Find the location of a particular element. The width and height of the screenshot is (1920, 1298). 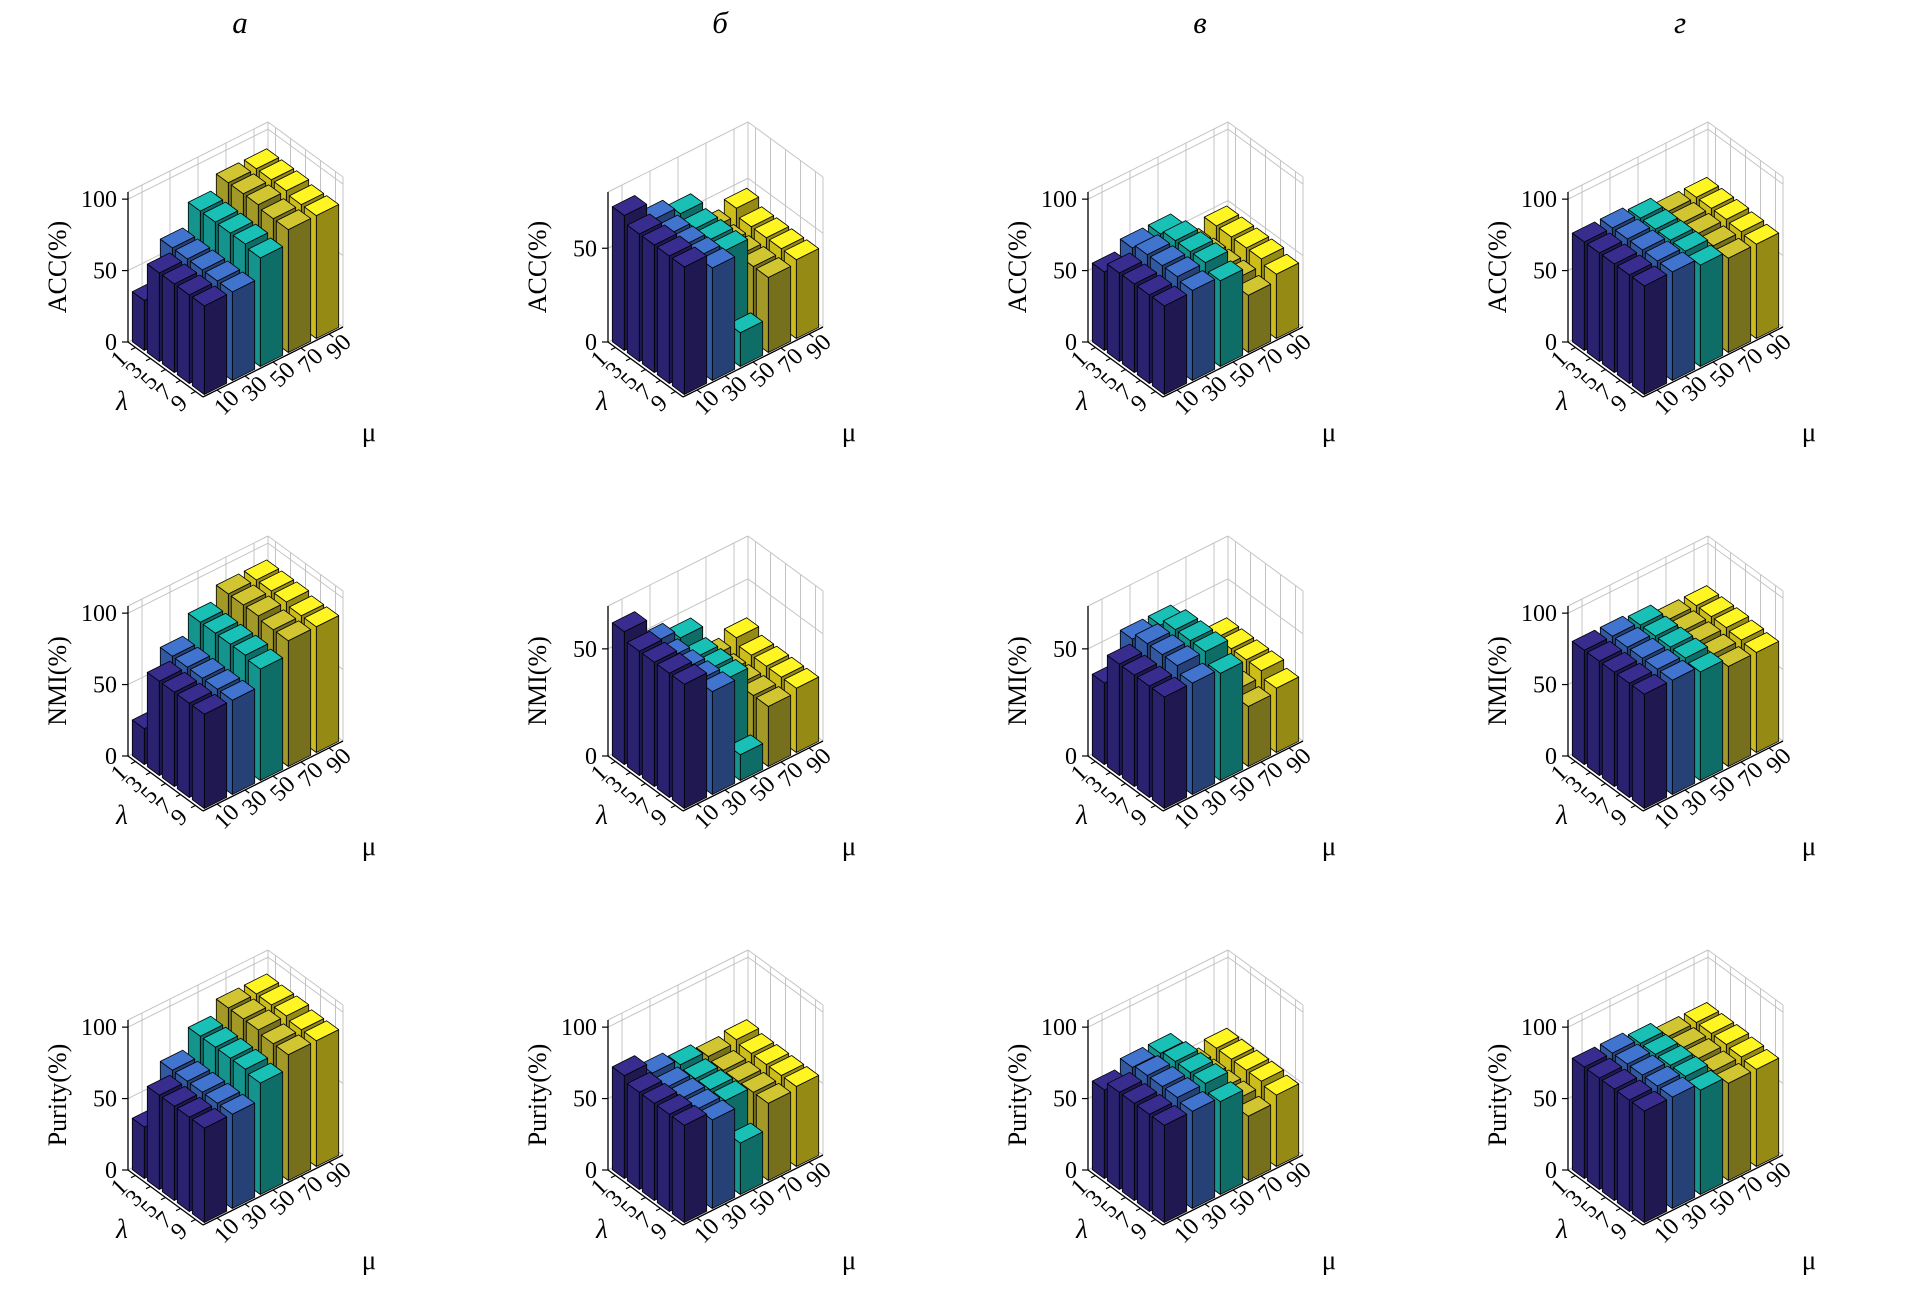

panel-purity-g: 0 50 100 1 3 5 7 9 10 30 50 70 90 λ μ Purity(%) is located at coordinates (1680, 1081).